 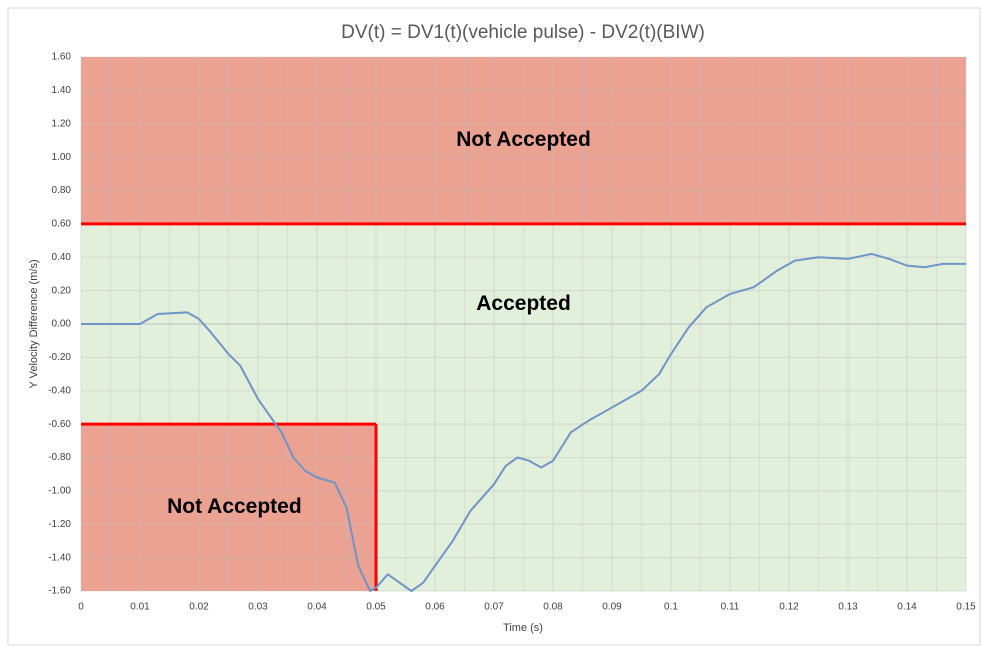 I want to click on x-tick-label: 0.14, so click(x=907, y=607).